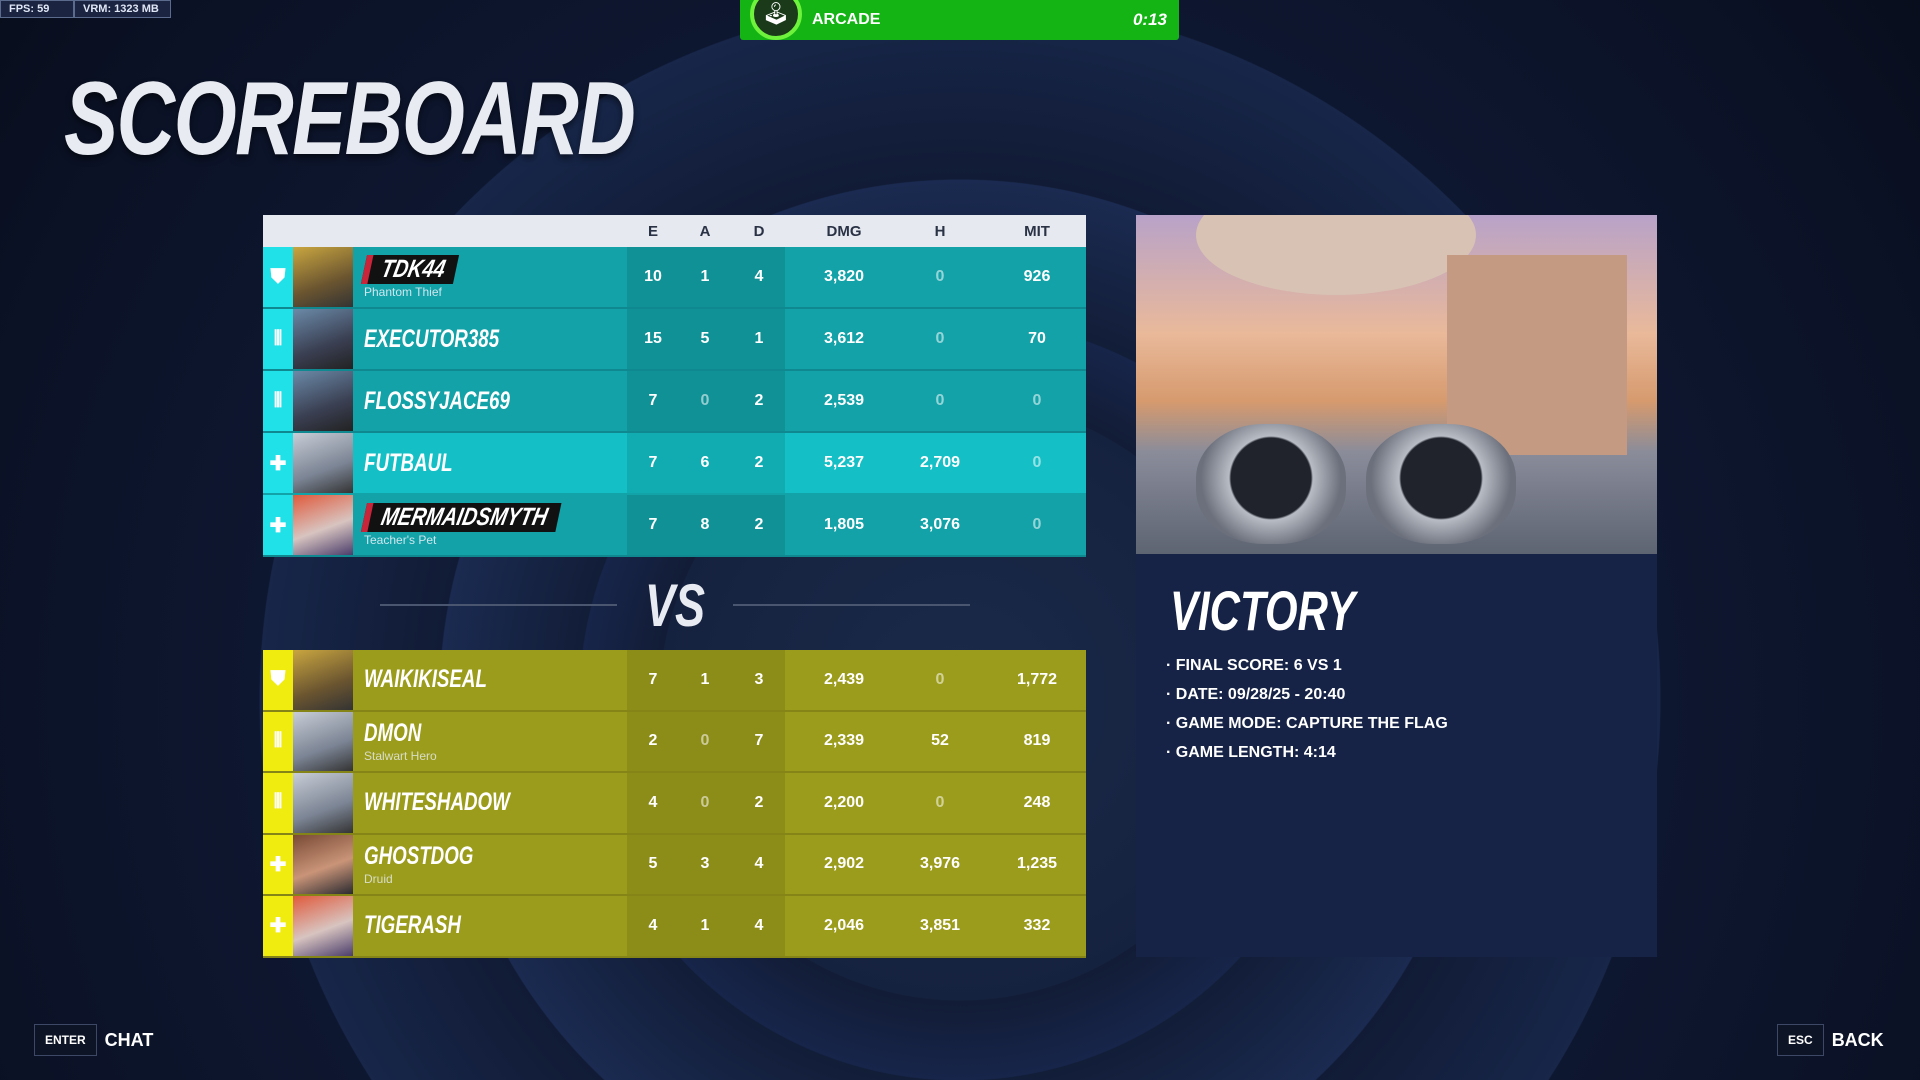 The image size is (1920, 1080). Describe the element at coordinates (844, 741) in the screenshot. I see `stat-dmg: 2,339` at that location.